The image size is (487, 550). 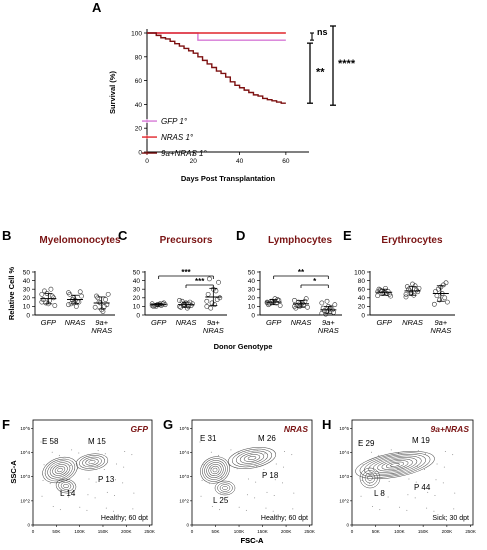 What do you see at coordinates (421, 440) in the screenshot?
I see `flow-gate-label: M 19` at bounding box center [421, 440].